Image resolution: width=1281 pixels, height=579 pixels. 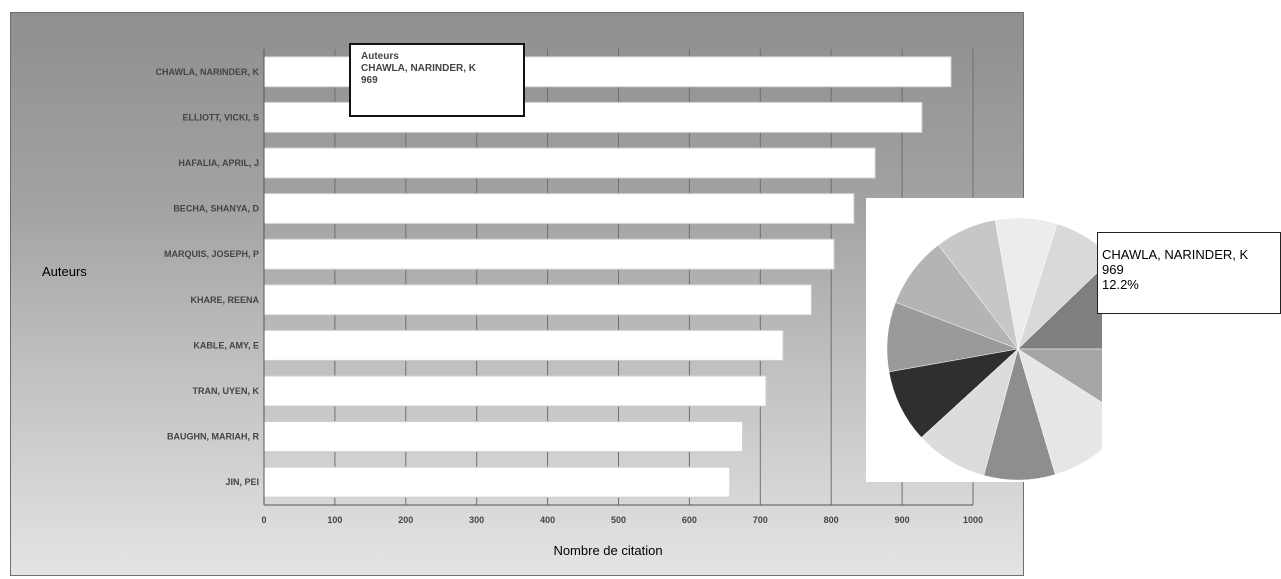 What do you see at coordinates (334, 520) in the screenshot?
I see `x-tick-label: 100` at bounding box center [334, 520].